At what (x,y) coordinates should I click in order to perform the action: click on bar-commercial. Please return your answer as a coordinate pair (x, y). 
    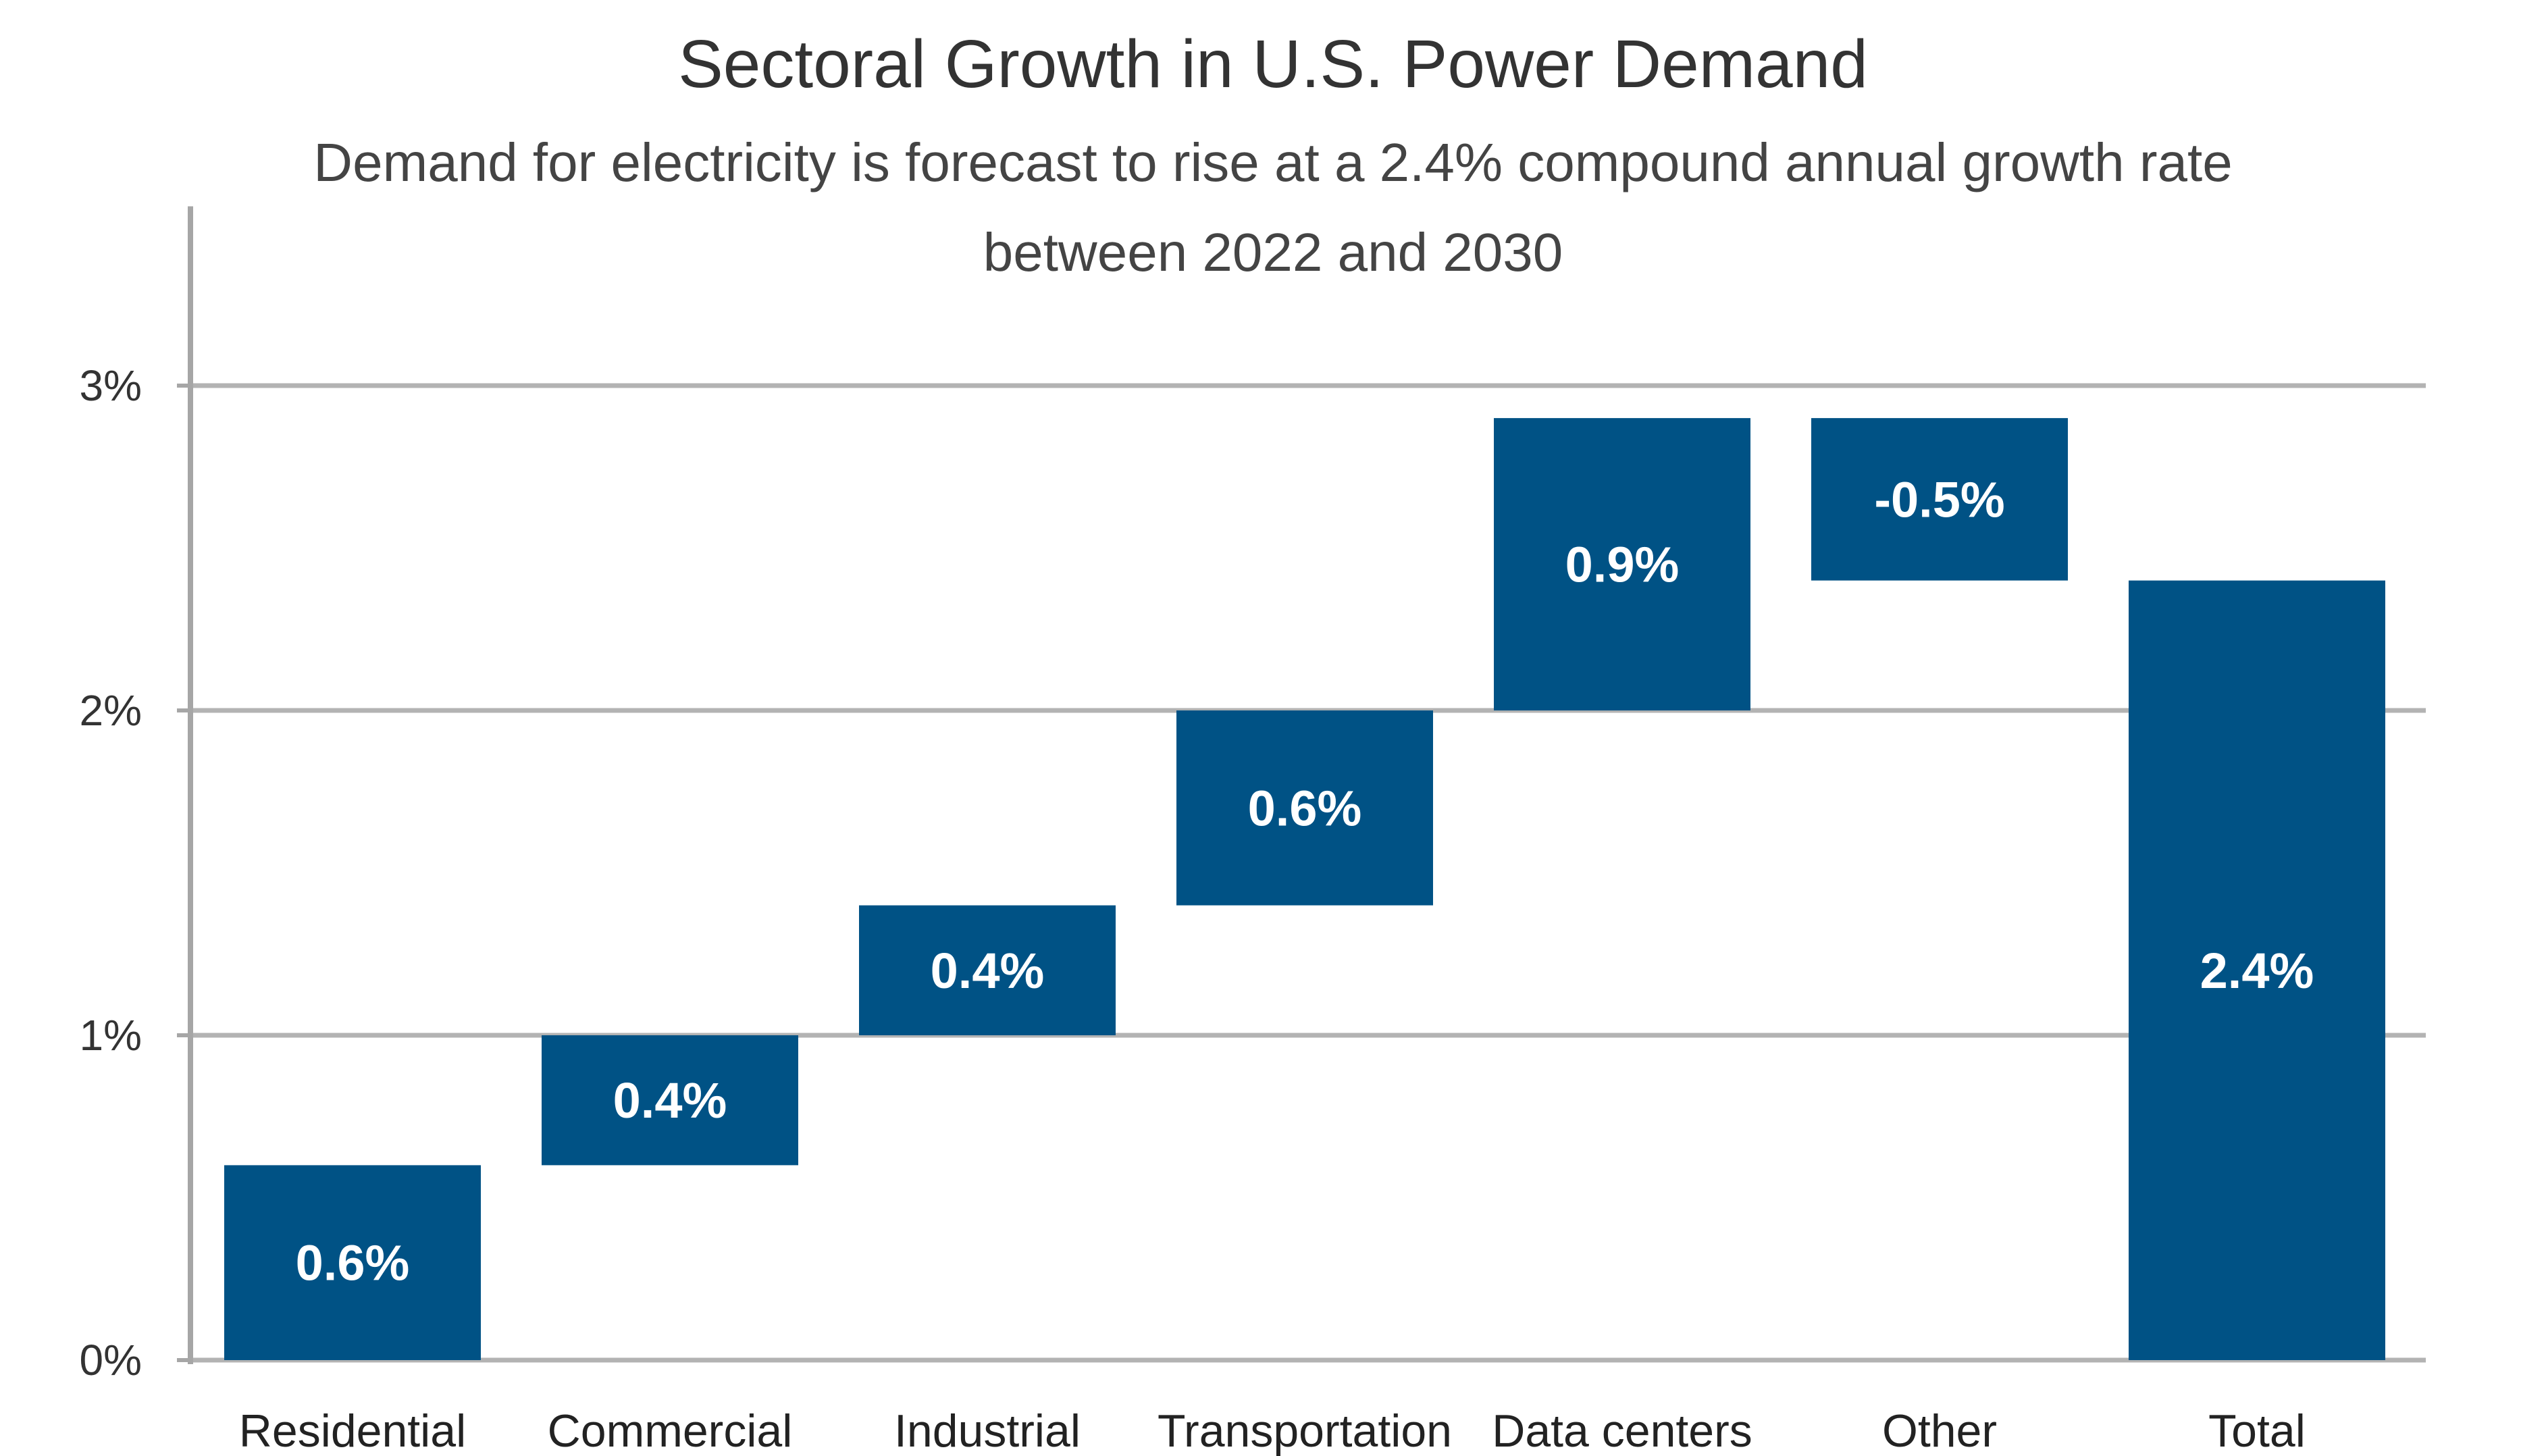
    Looking at the image, I should click on (670, 1100).